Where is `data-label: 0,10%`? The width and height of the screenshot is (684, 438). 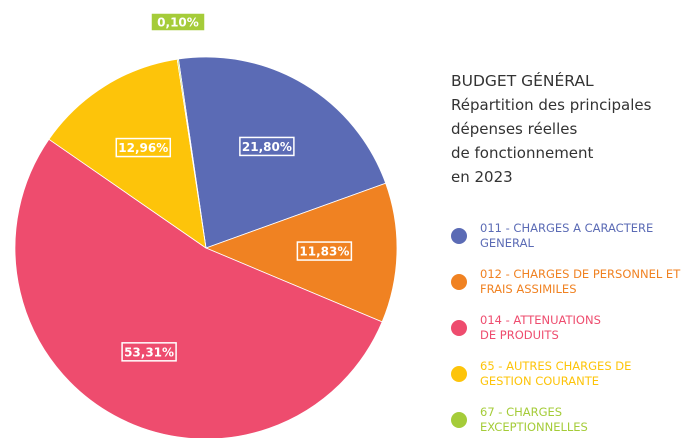
data-label: 0,10% is located at coordinates (178, 23).